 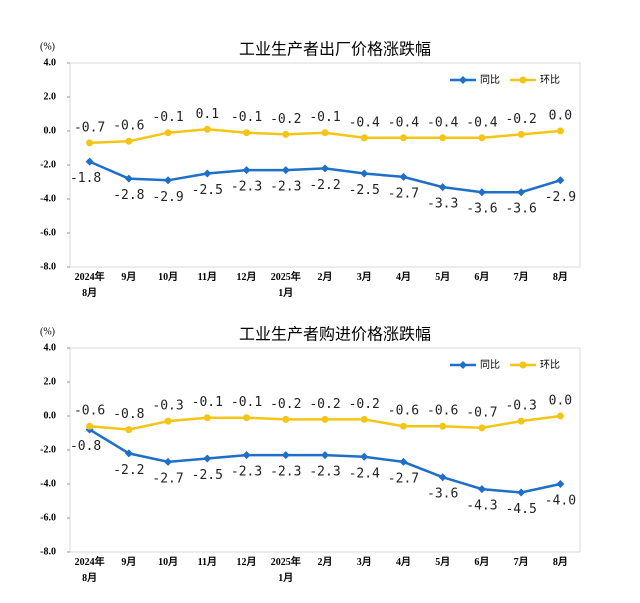 What do you see at coordinates (85, 446) in the screenshot?
I see `data-label: -0.8` at bounding box center [85, 446].